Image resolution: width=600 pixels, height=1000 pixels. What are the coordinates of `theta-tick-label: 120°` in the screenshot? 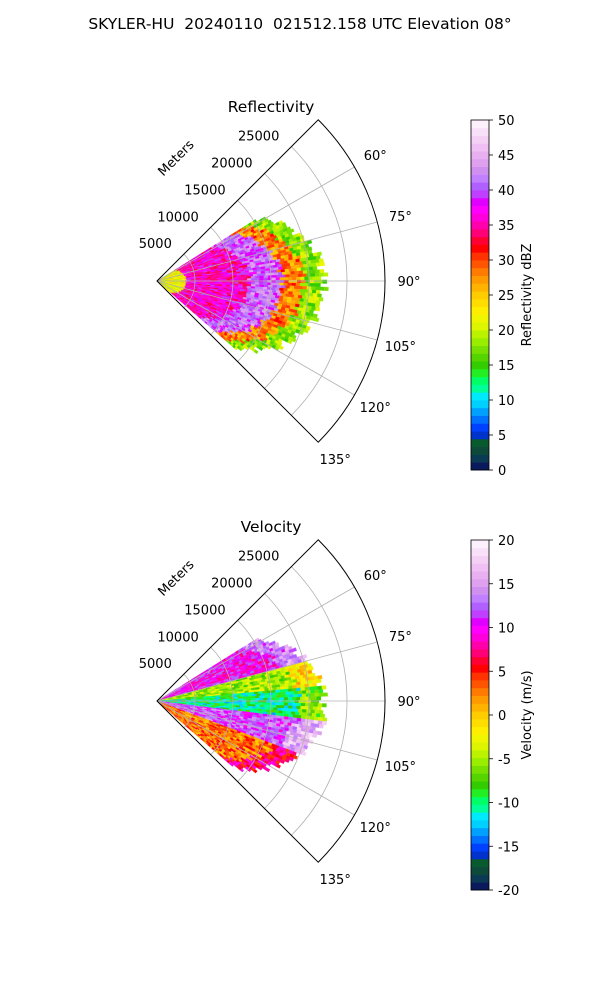 It's located at (375, 408).